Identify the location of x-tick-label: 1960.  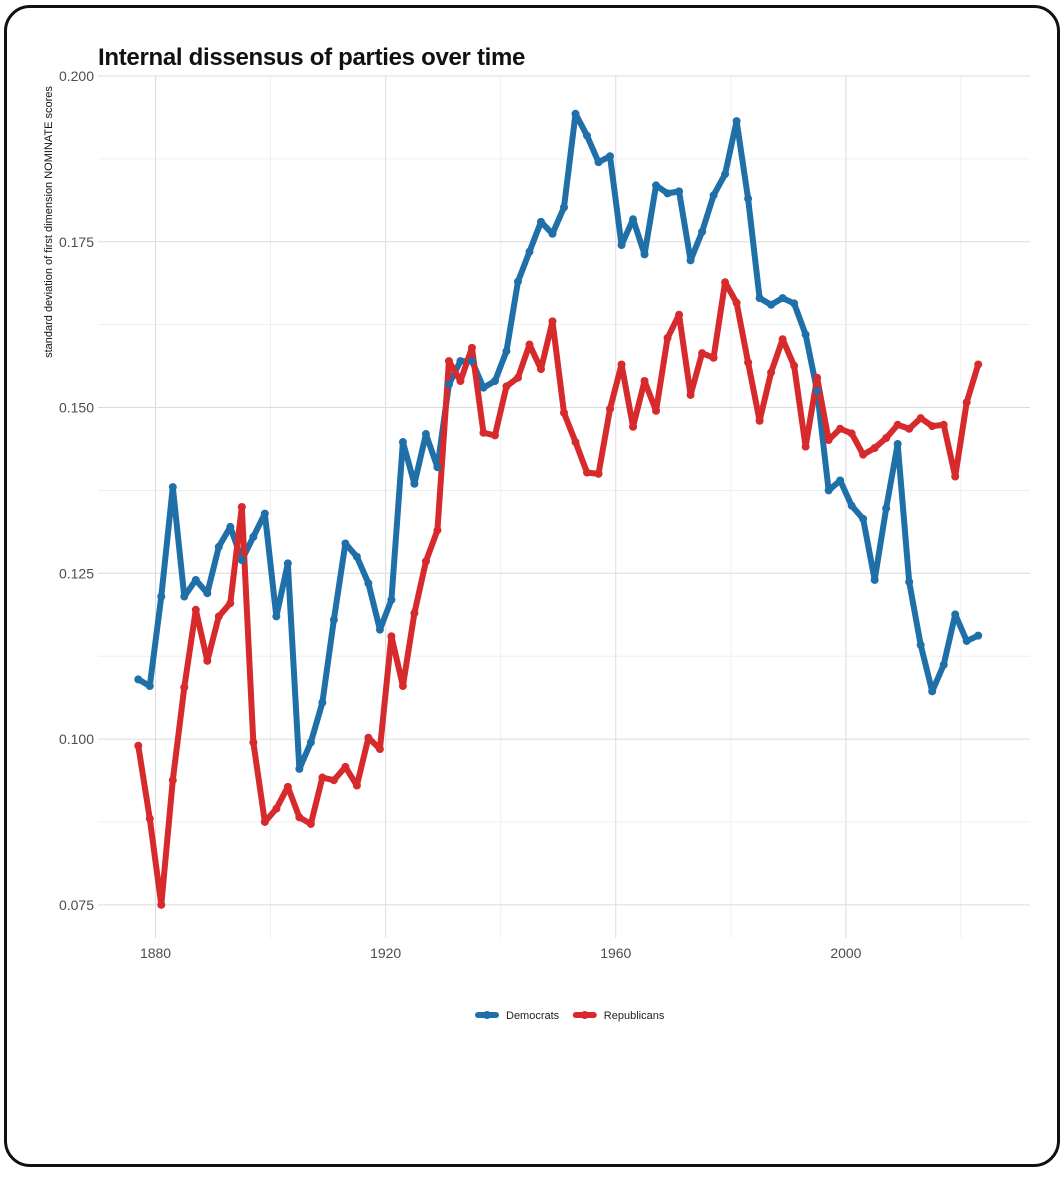
(615, 953).